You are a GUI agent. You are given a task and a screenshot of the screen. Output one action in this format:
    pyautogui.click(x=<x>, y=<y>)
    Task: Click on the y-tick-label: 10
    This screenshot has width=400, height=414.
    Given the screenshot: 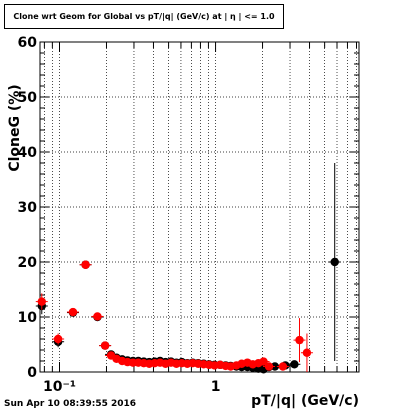 What is the action you would take?
    pyautogui.click(x=28, y=318)
    